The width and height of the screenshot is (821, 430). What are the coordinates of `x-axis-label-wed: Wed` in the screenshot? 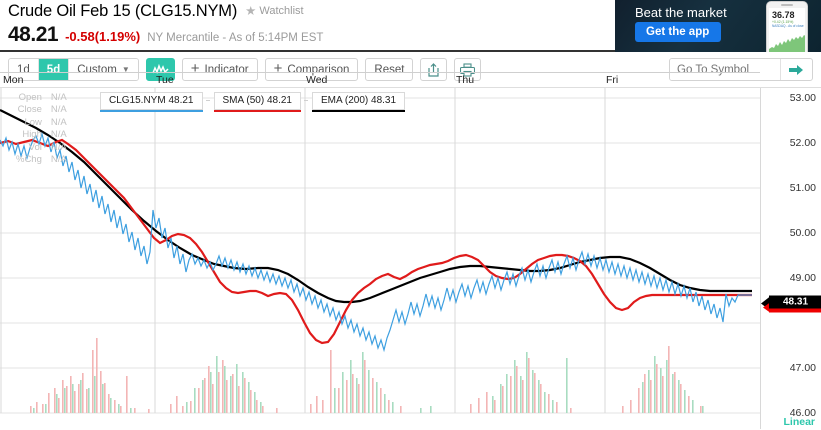 It's located at (317, 80).